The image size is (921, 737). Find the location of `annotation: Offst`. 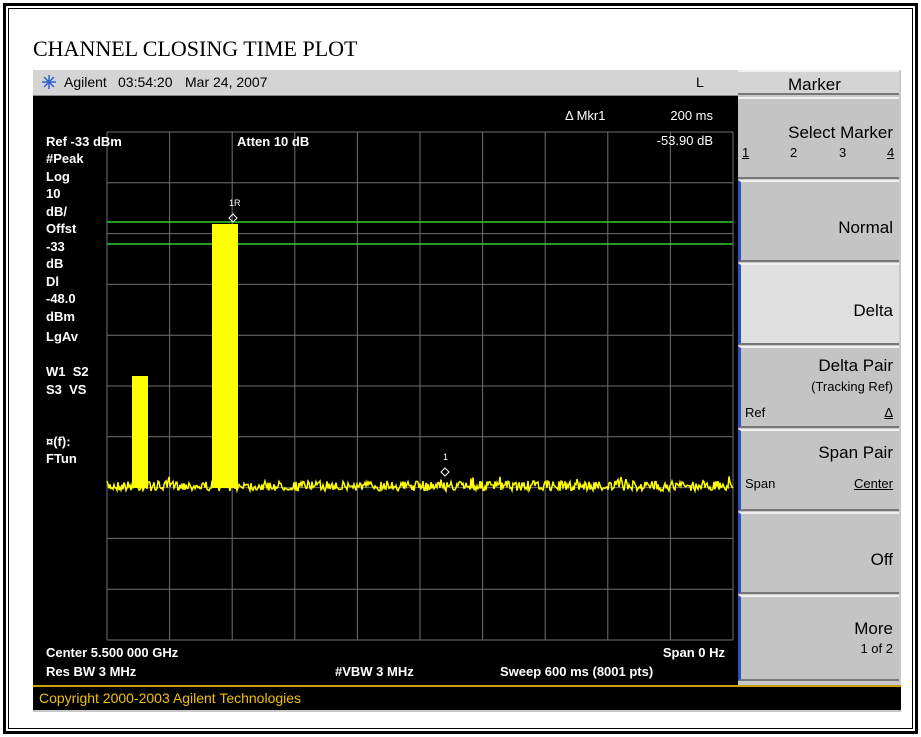

annotation: Offst is located at coordinates (61, 228).